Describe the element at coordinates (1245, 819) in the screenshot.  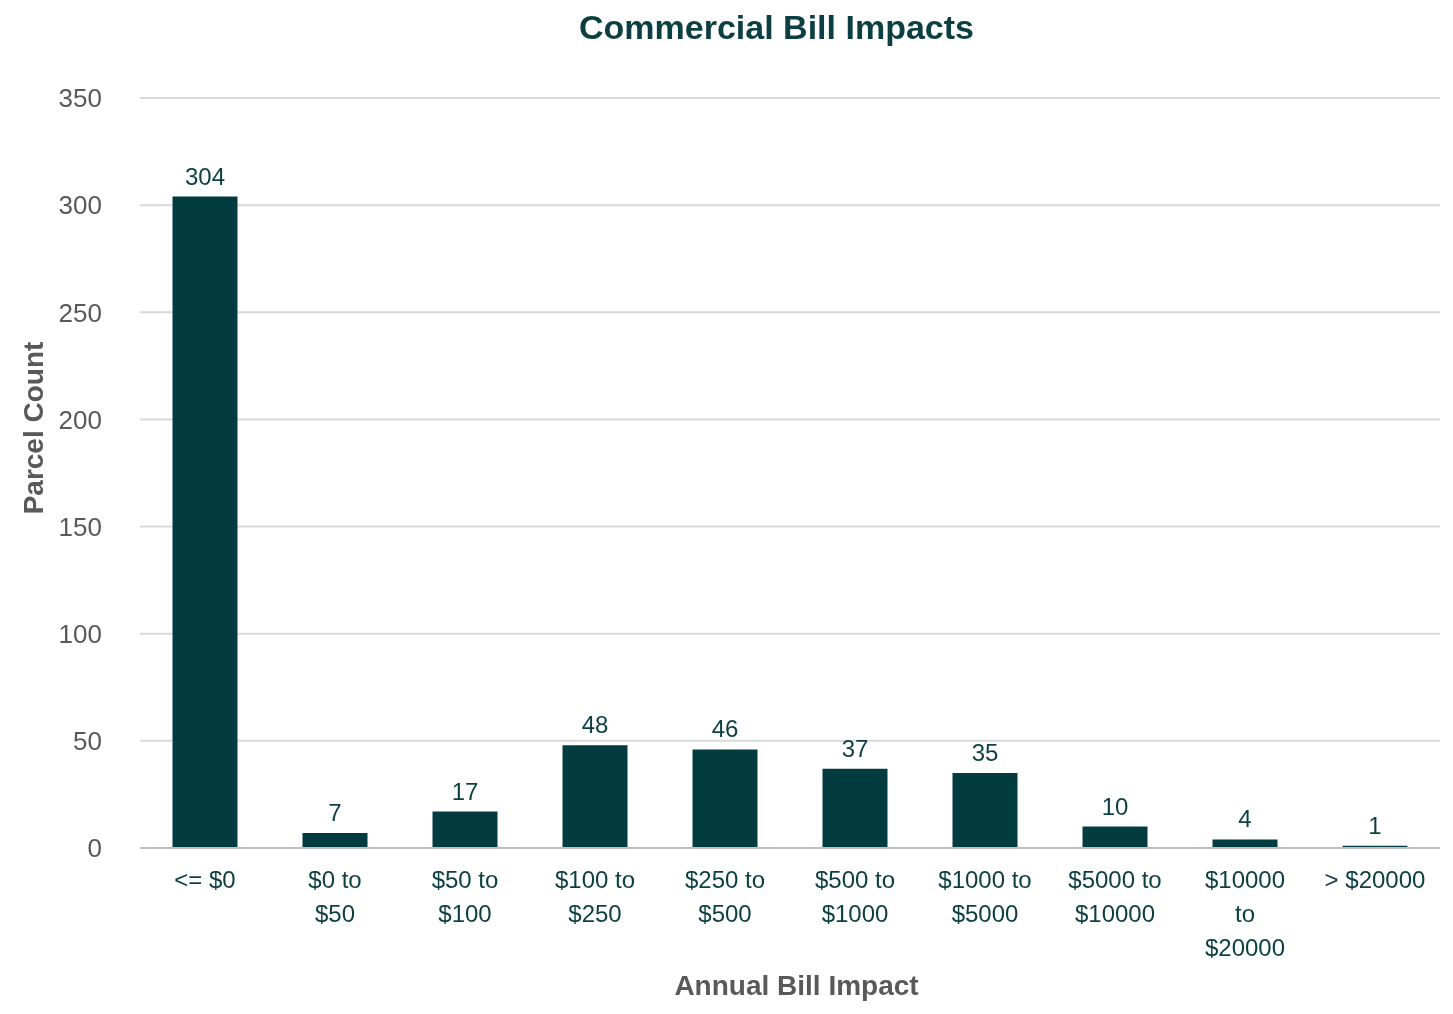
I see `data-label: 4` at that location.